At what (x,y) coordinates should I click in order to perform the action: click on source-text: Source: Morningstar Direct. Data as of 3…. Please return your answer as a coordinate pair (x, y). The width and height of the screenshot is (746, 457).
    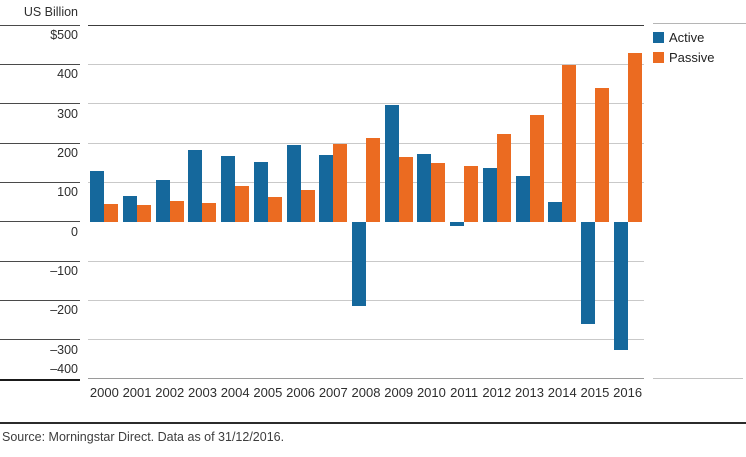
    Looking at the image, I should click on (143, 437).